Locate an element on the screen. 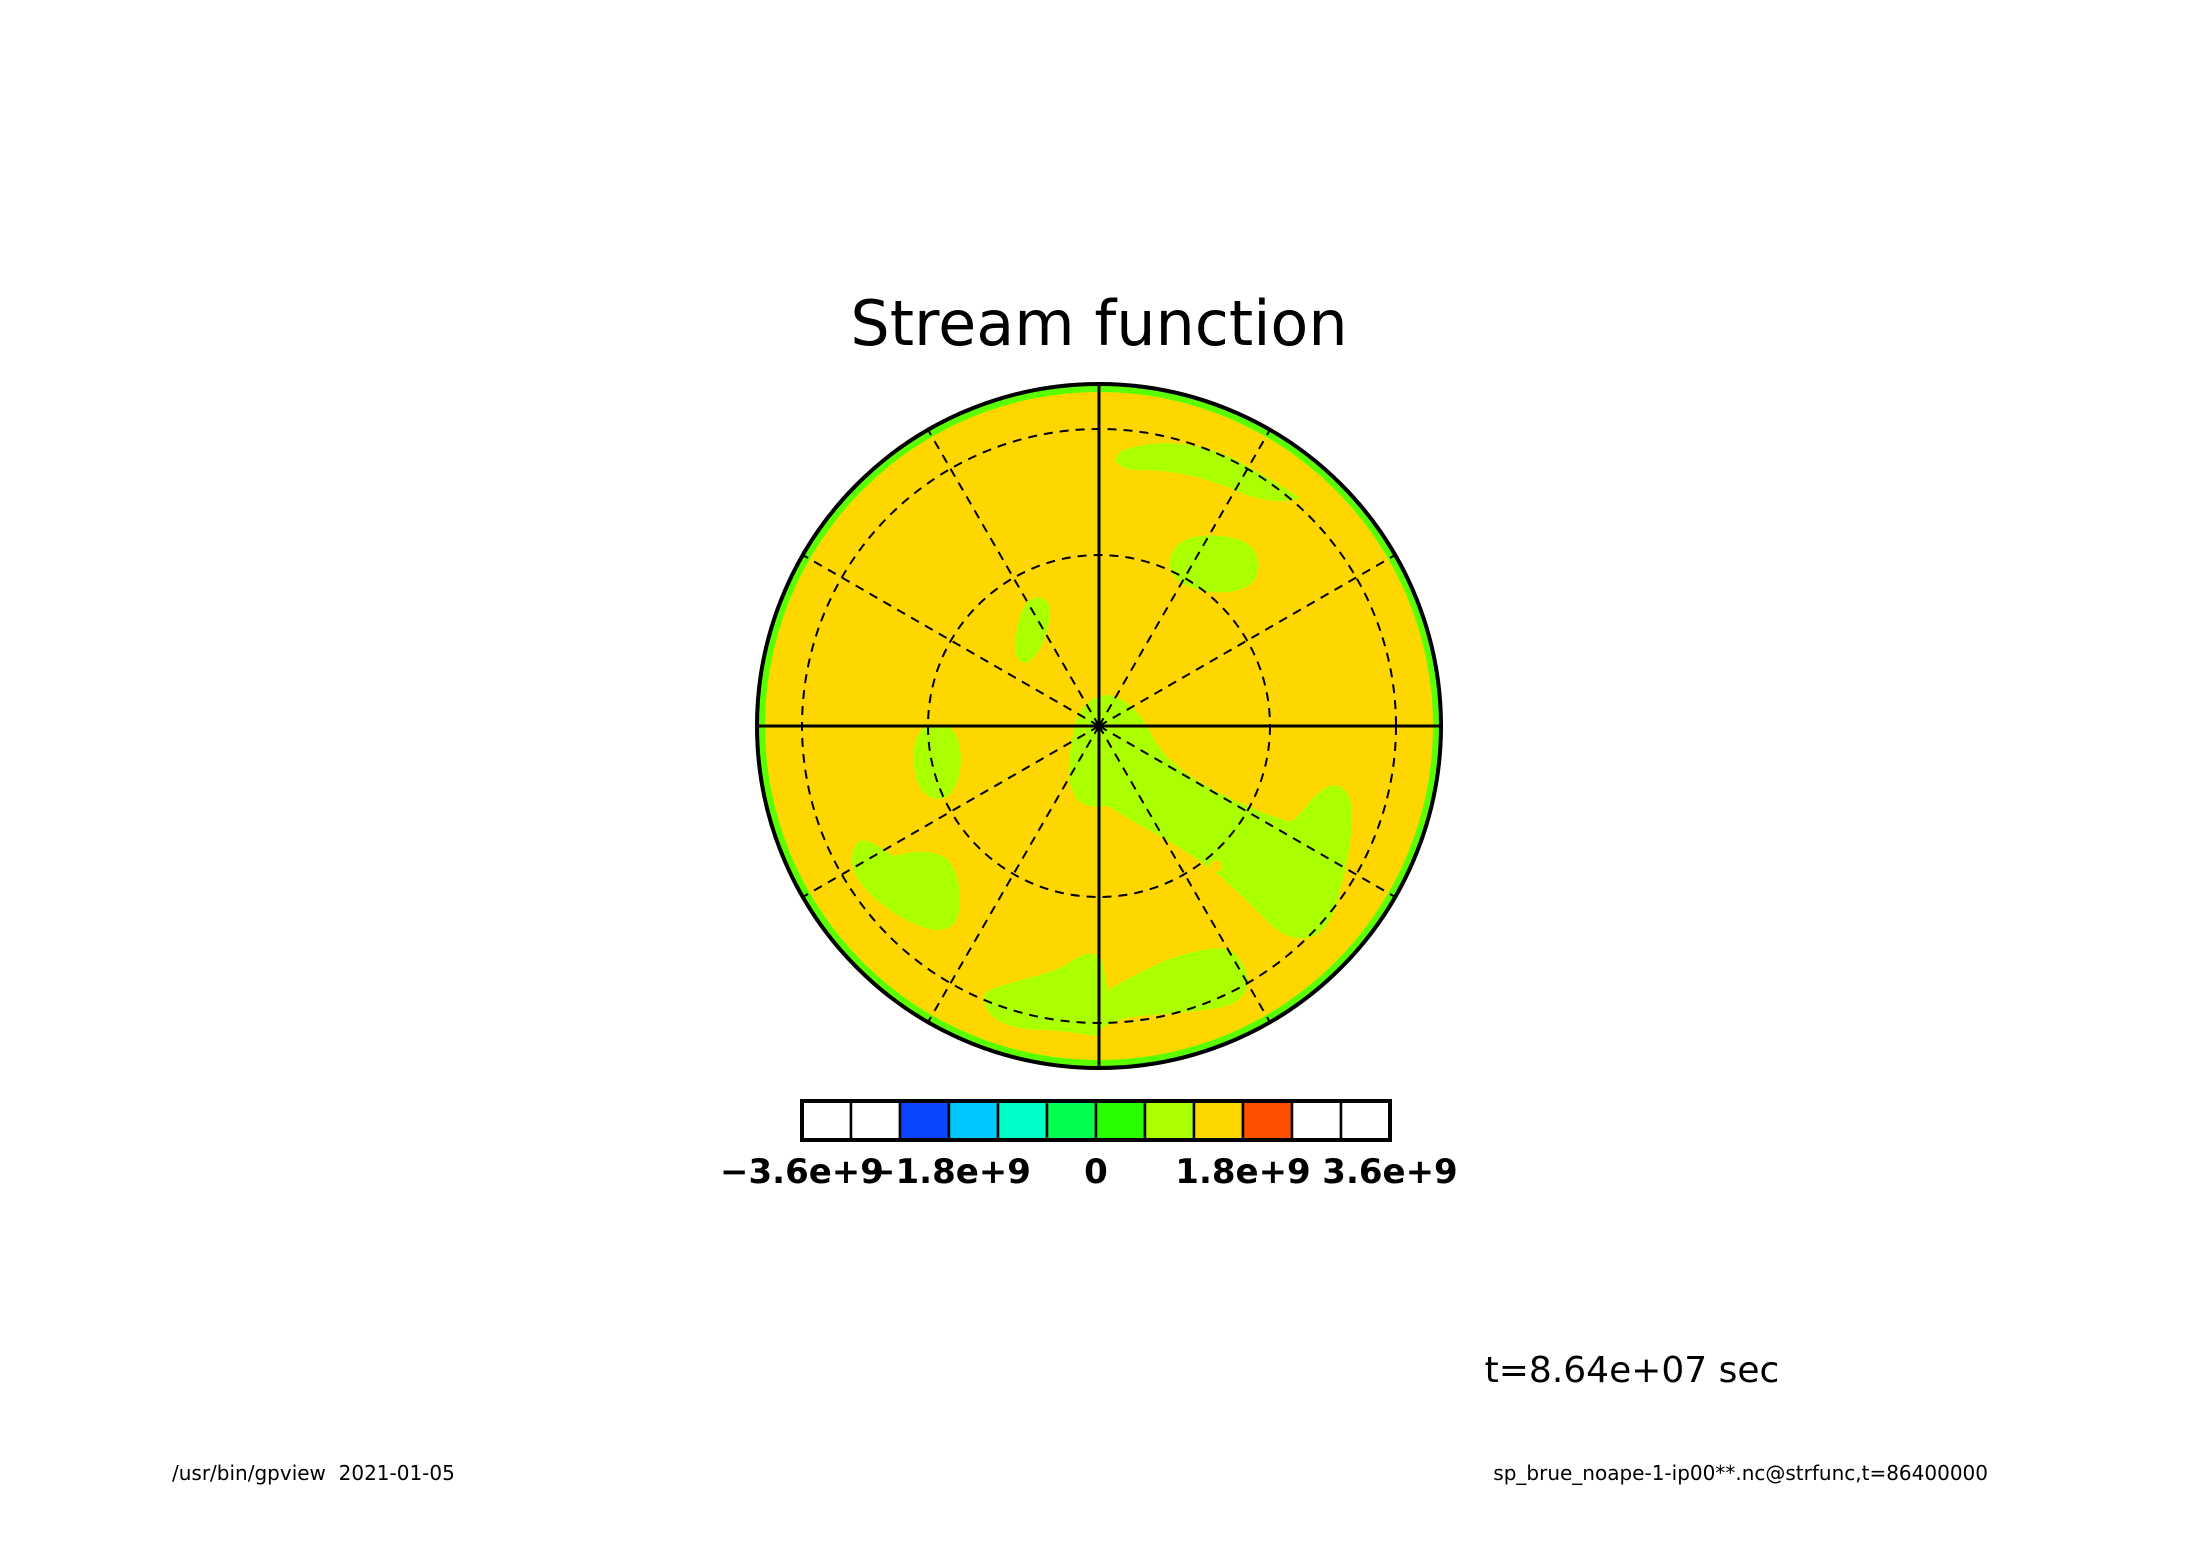  disk-outline is located at coordinates (1099, 726).